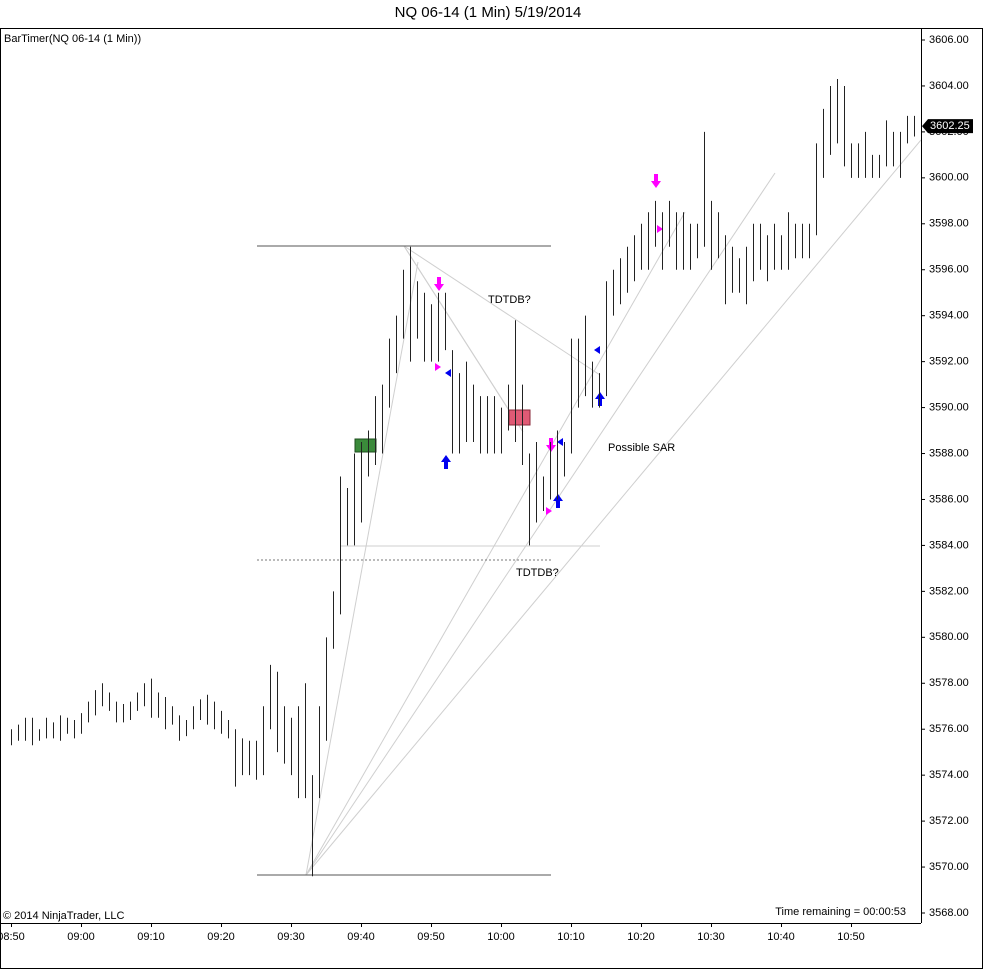  What do you see at coordinates (949, 316) in the screenshot?
I see `y-tick-label: 3594.00` at bounding box center [949, 316].